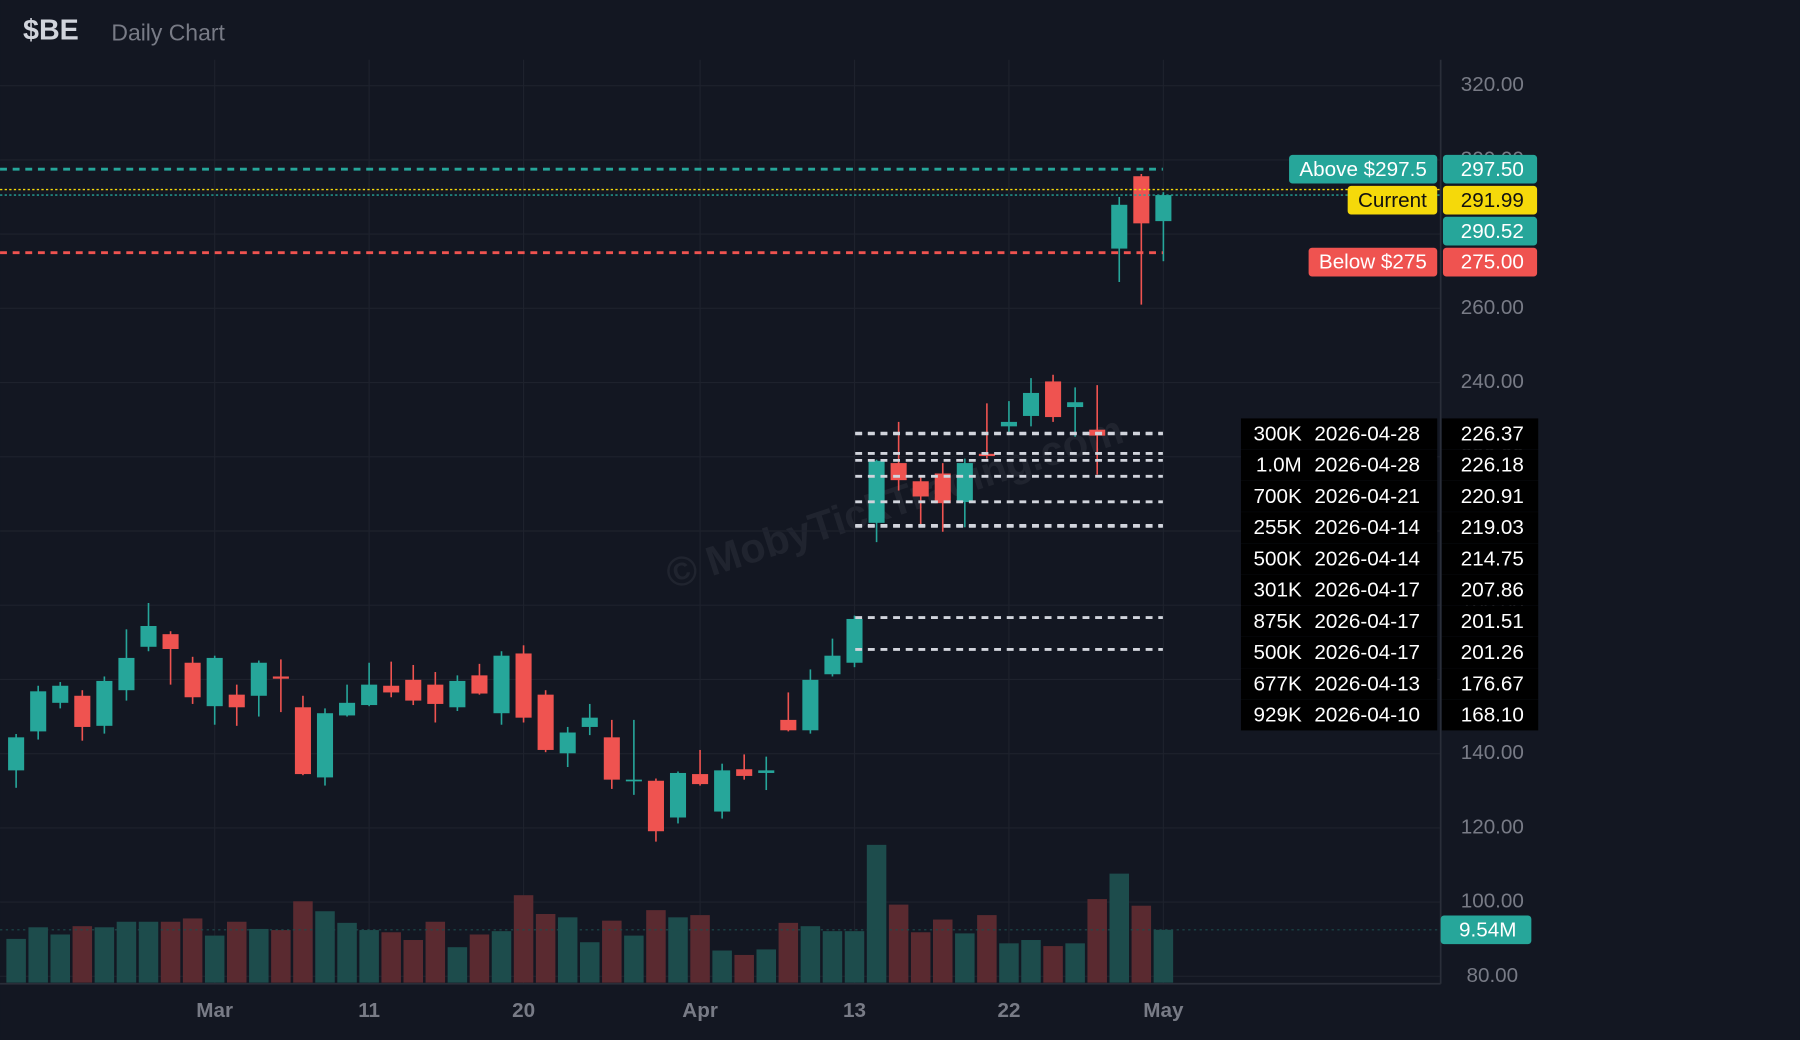 The width and height of the screenshot is (1800, 1040). I want to click on y-tick-label: 80.00, so click(1492, 975).